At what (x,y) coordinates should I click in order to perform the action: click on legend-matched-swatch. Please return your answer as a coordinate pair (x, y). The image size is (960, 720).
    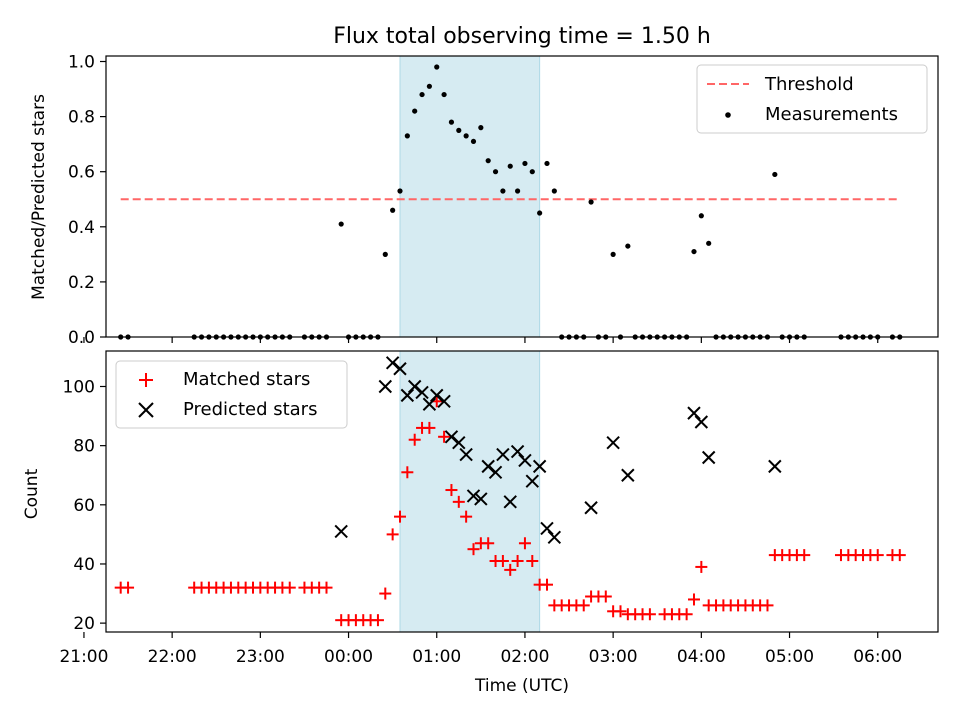
    Looking at the image, I should click on (146, 380).